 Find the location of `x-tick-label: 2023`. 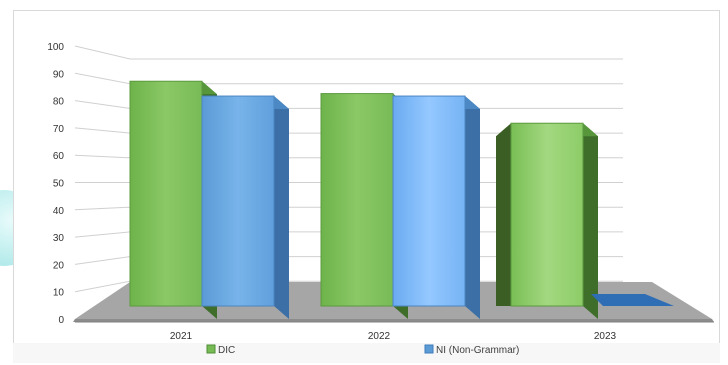

x-tick-label: 2023 is located at coordinates (605, 336).